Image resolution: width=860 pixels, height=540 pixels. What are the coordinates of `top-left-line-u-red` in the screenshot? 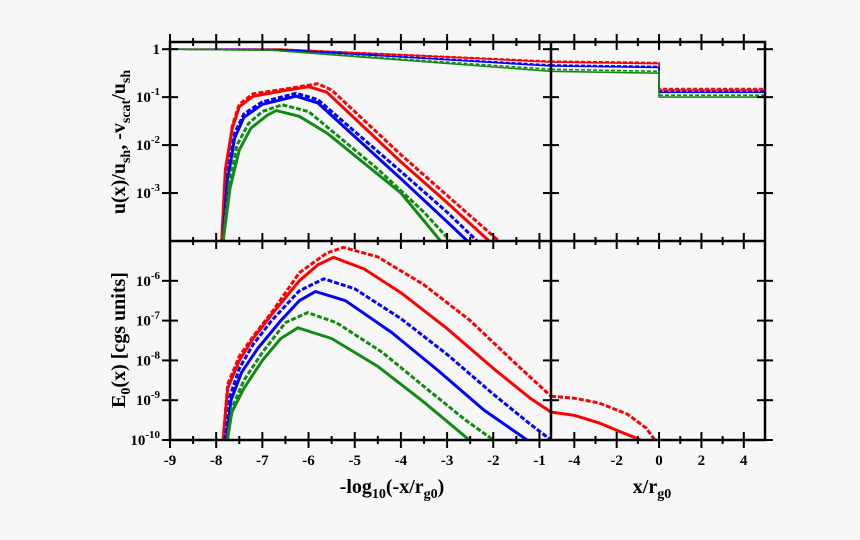 It's located at (360, 55).